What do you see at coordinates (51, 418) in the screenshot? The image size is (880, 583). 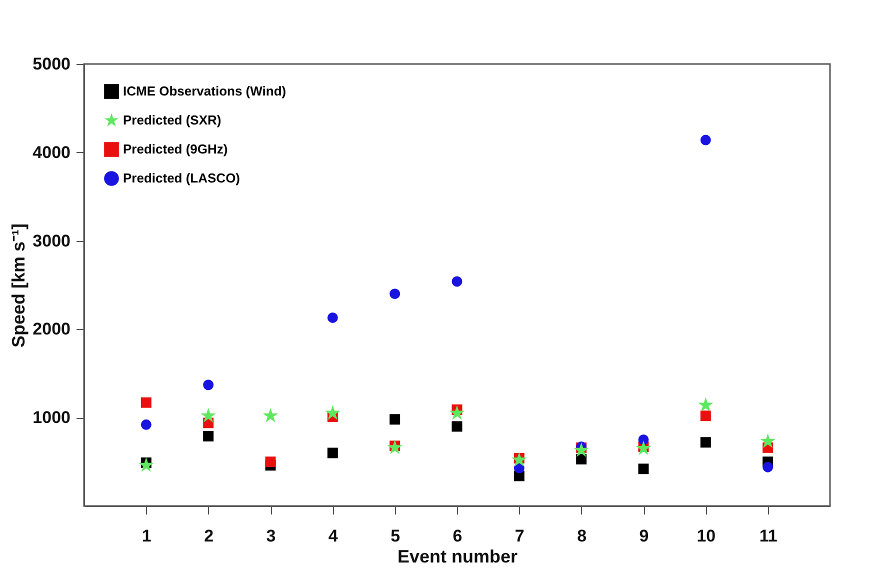 I see `y-tick-label: 1000` at bounding box center [51, 418].